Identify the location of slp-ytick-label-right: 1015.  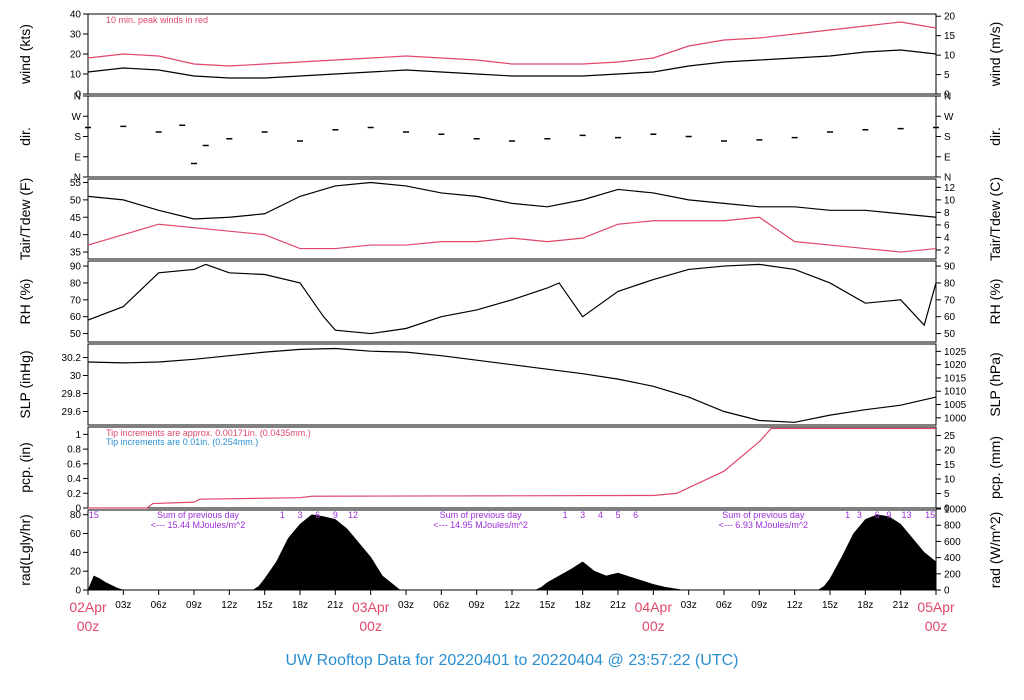
(955, 378).